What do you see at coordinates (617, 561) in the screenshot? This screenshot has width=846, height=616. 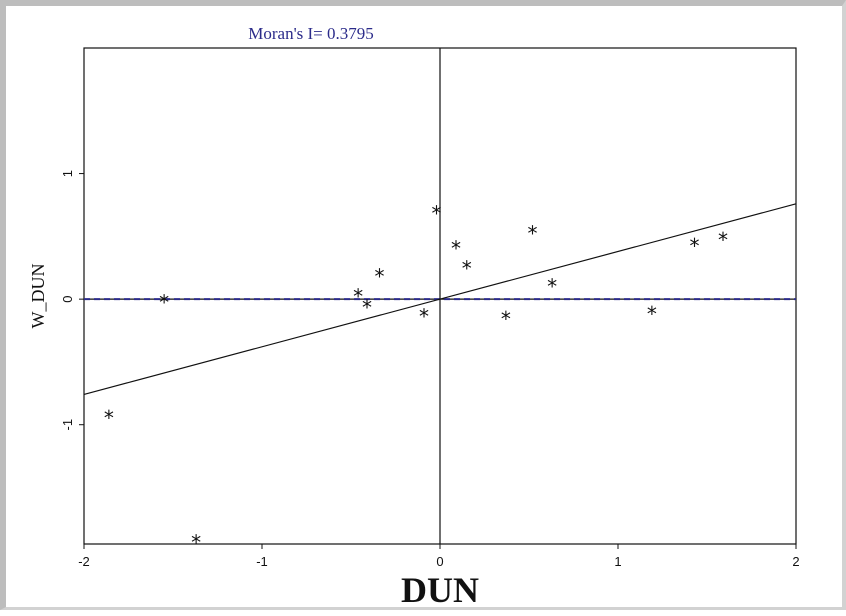 I see `x-tick-label: 1` at bounding box center [617, 561].